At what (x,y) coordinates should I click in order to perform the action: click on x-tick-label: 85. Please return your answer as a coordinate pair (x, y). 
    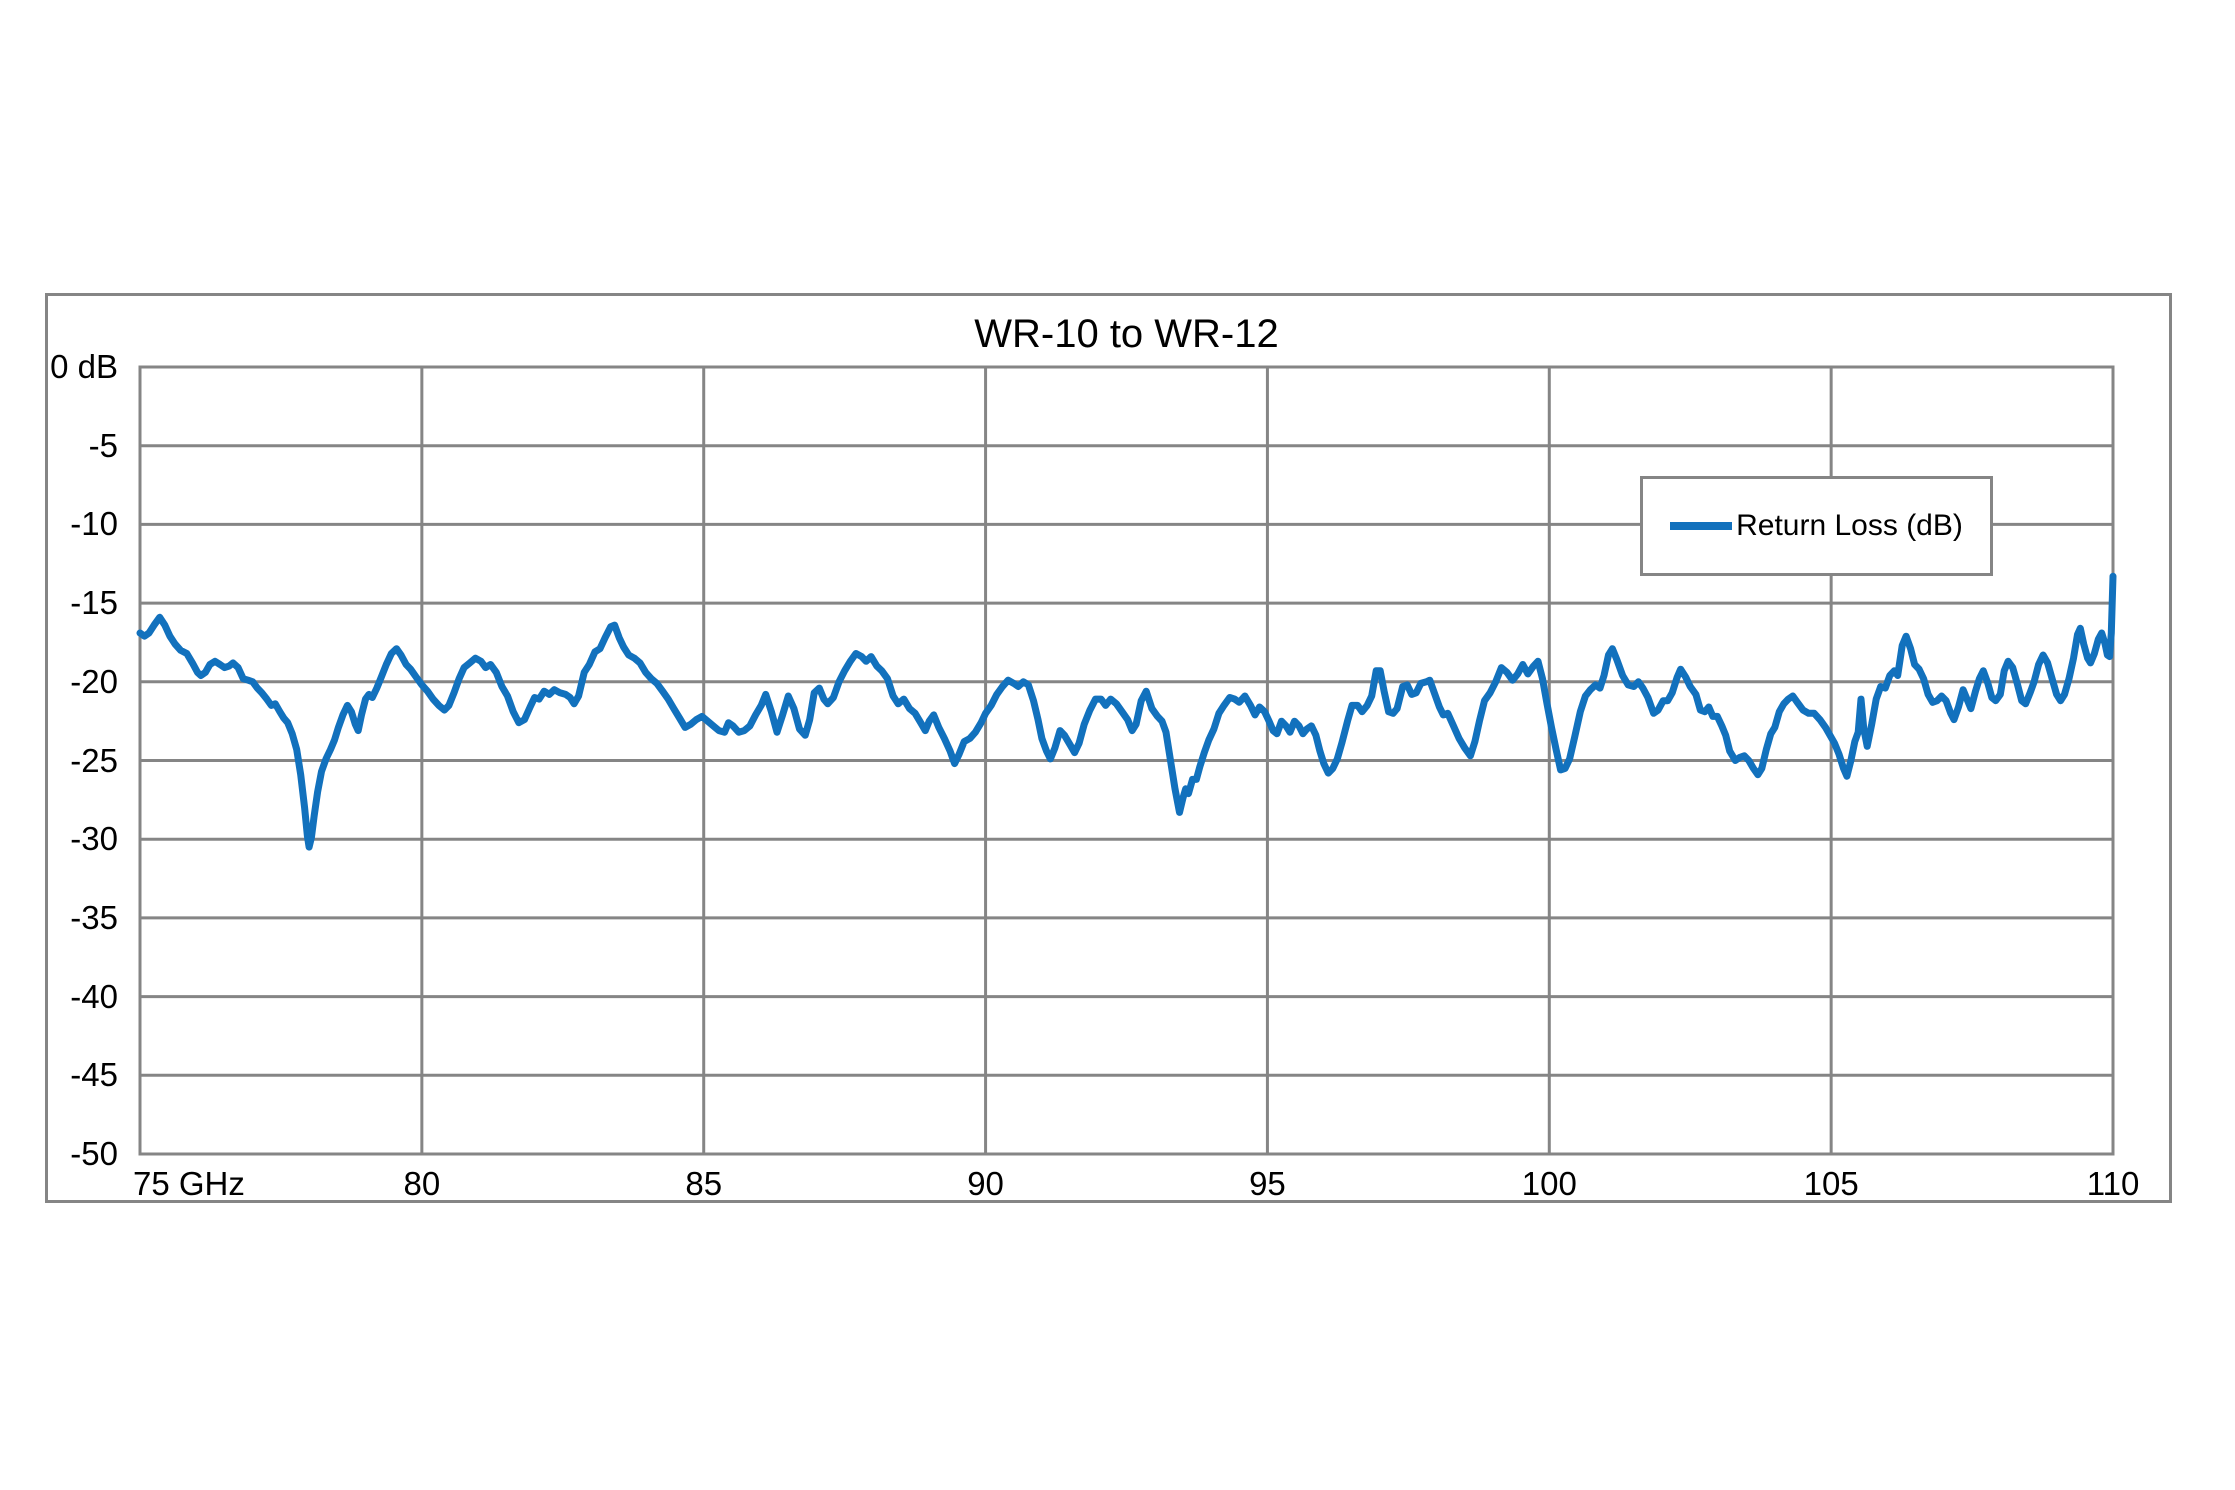
    Looking at the image, I should click on (704, 1183).